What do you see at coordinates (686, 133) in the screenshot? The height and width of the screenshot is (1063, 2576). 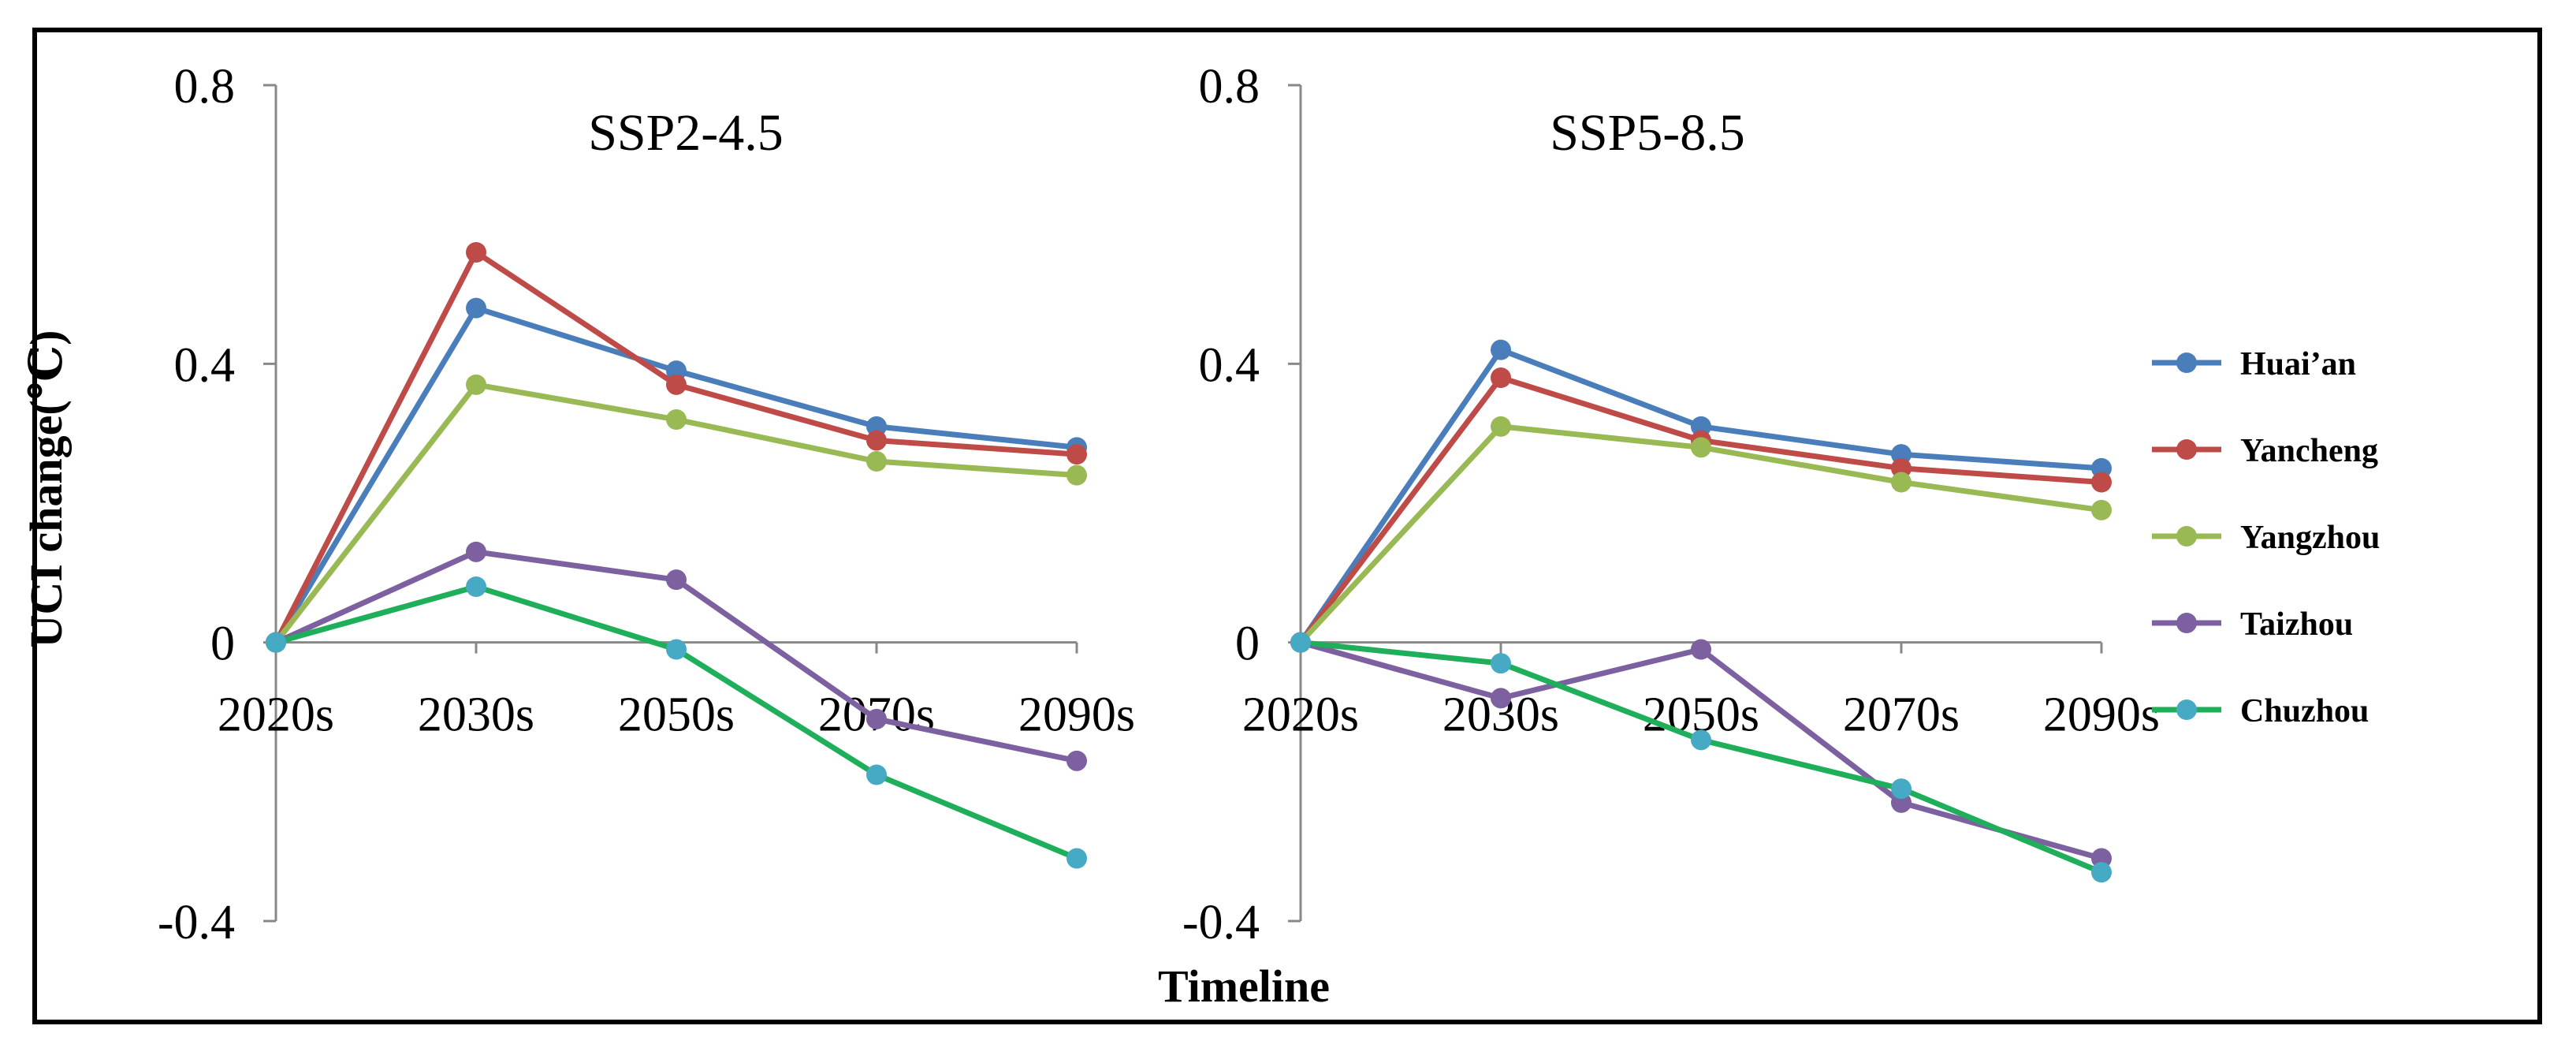 I see `panel-title: SSP2-4.5` at bounding box center [686, 133].